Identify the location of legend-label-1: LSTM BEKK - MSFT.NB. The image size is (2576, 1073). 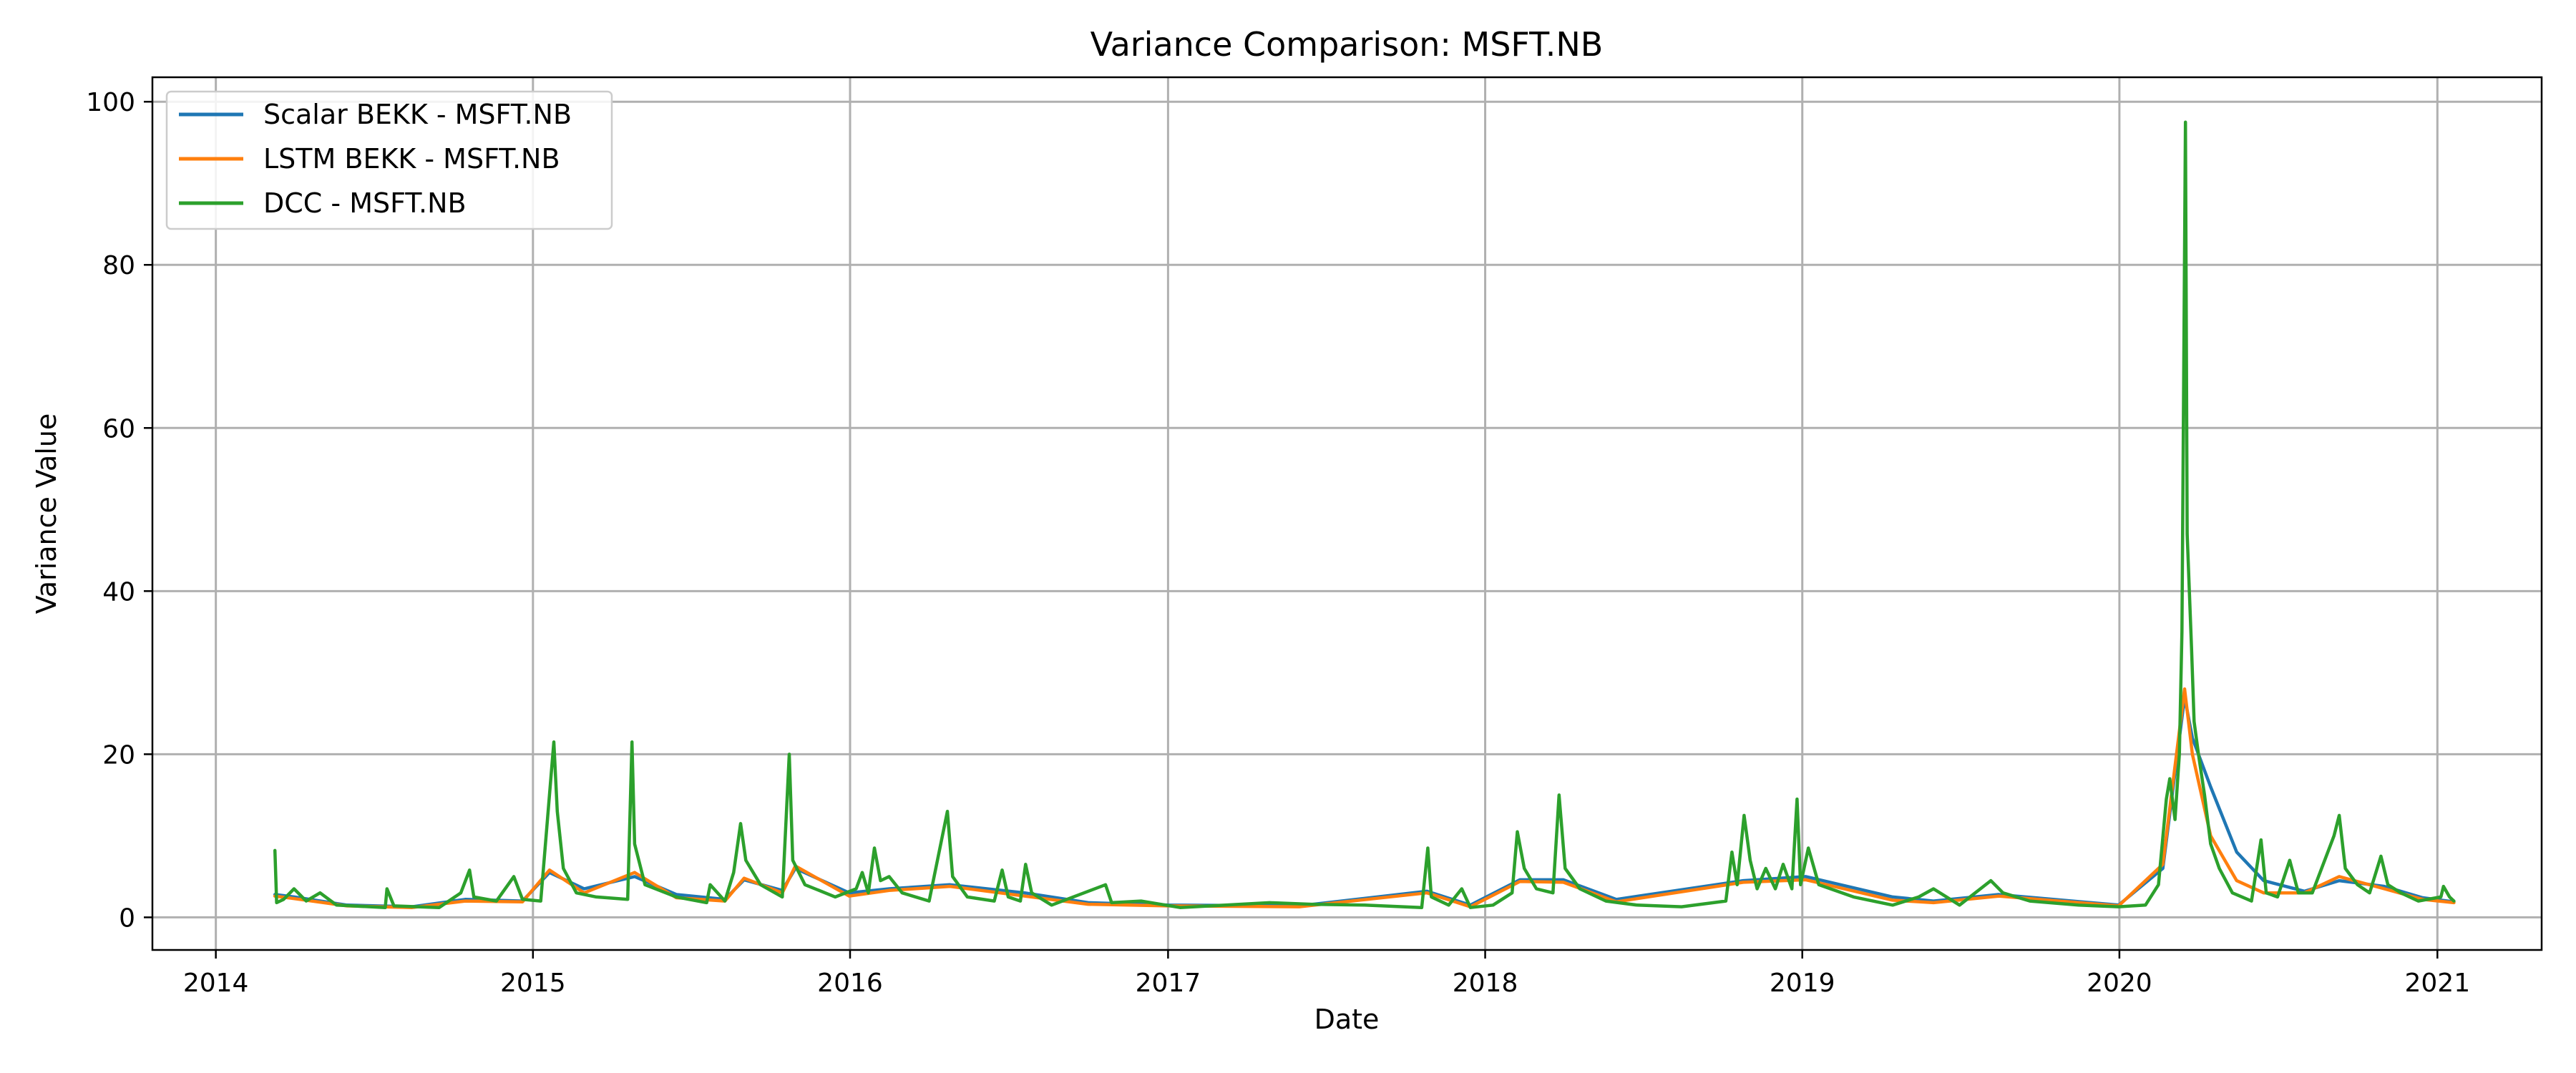
(411, 159).